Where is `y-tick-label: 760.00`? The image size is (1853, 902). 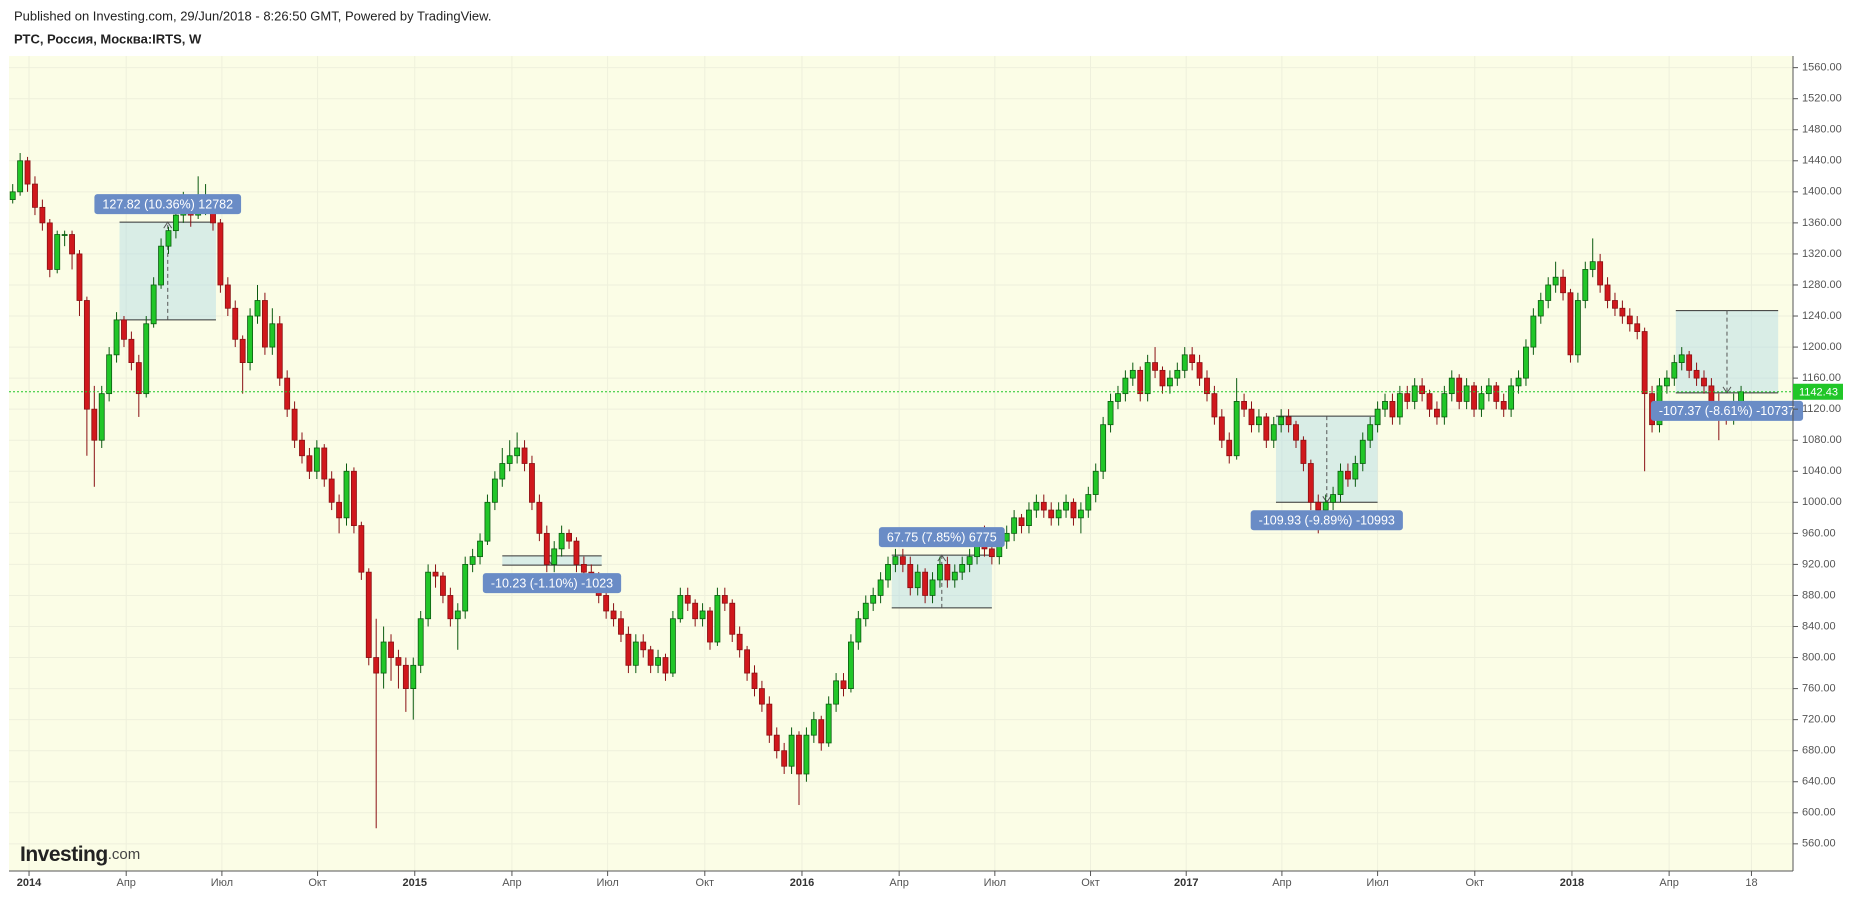
y-tick-label: 760.00 is located at coordinates (1819, 689).